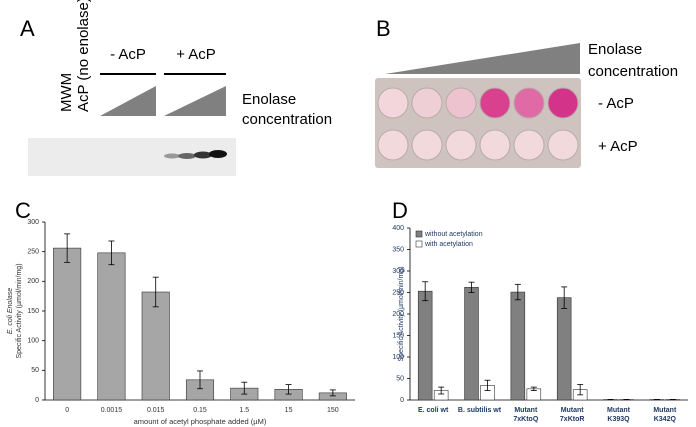 The width and height of the screenshot is (696, 427). I want to click on x-tick-label: Mutant K393Q, so click(619, 415).